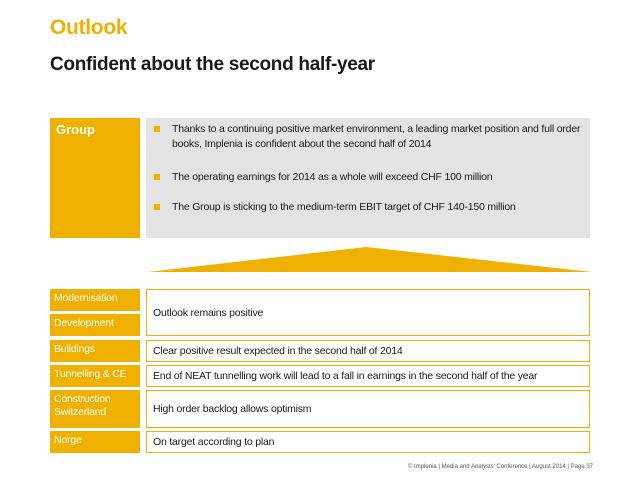 The width and height of the screenshot is (638, 479). What do you see at coordinates (368, 409) in the screenshot?
I see `segment-outlook-construction-switzerland: High order backlog allows optimism` at bounding box center [368, 409].